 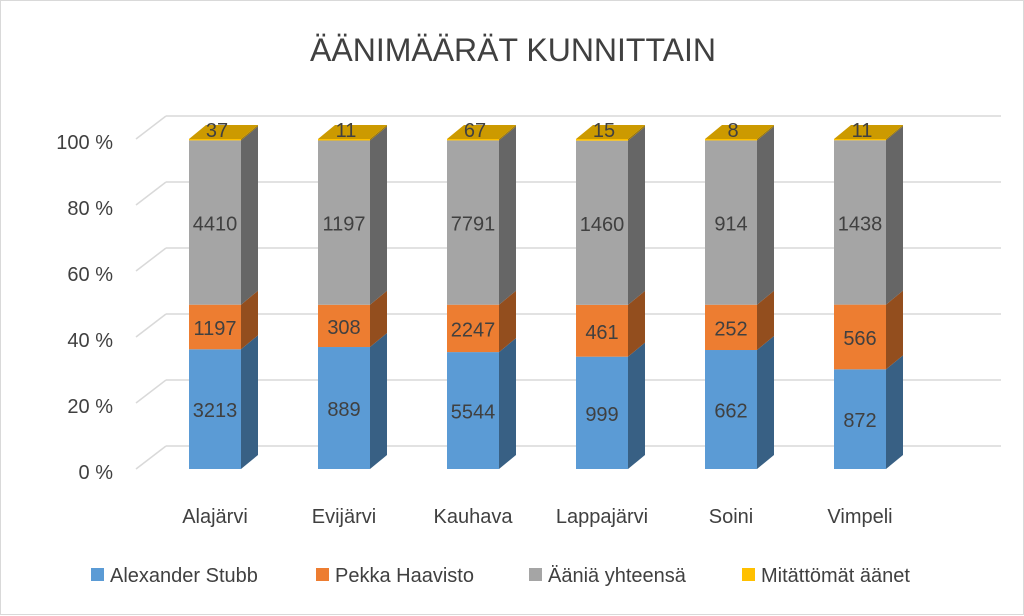 I want to click on y-tick-label: 80 %, so click(x=90, y=209).